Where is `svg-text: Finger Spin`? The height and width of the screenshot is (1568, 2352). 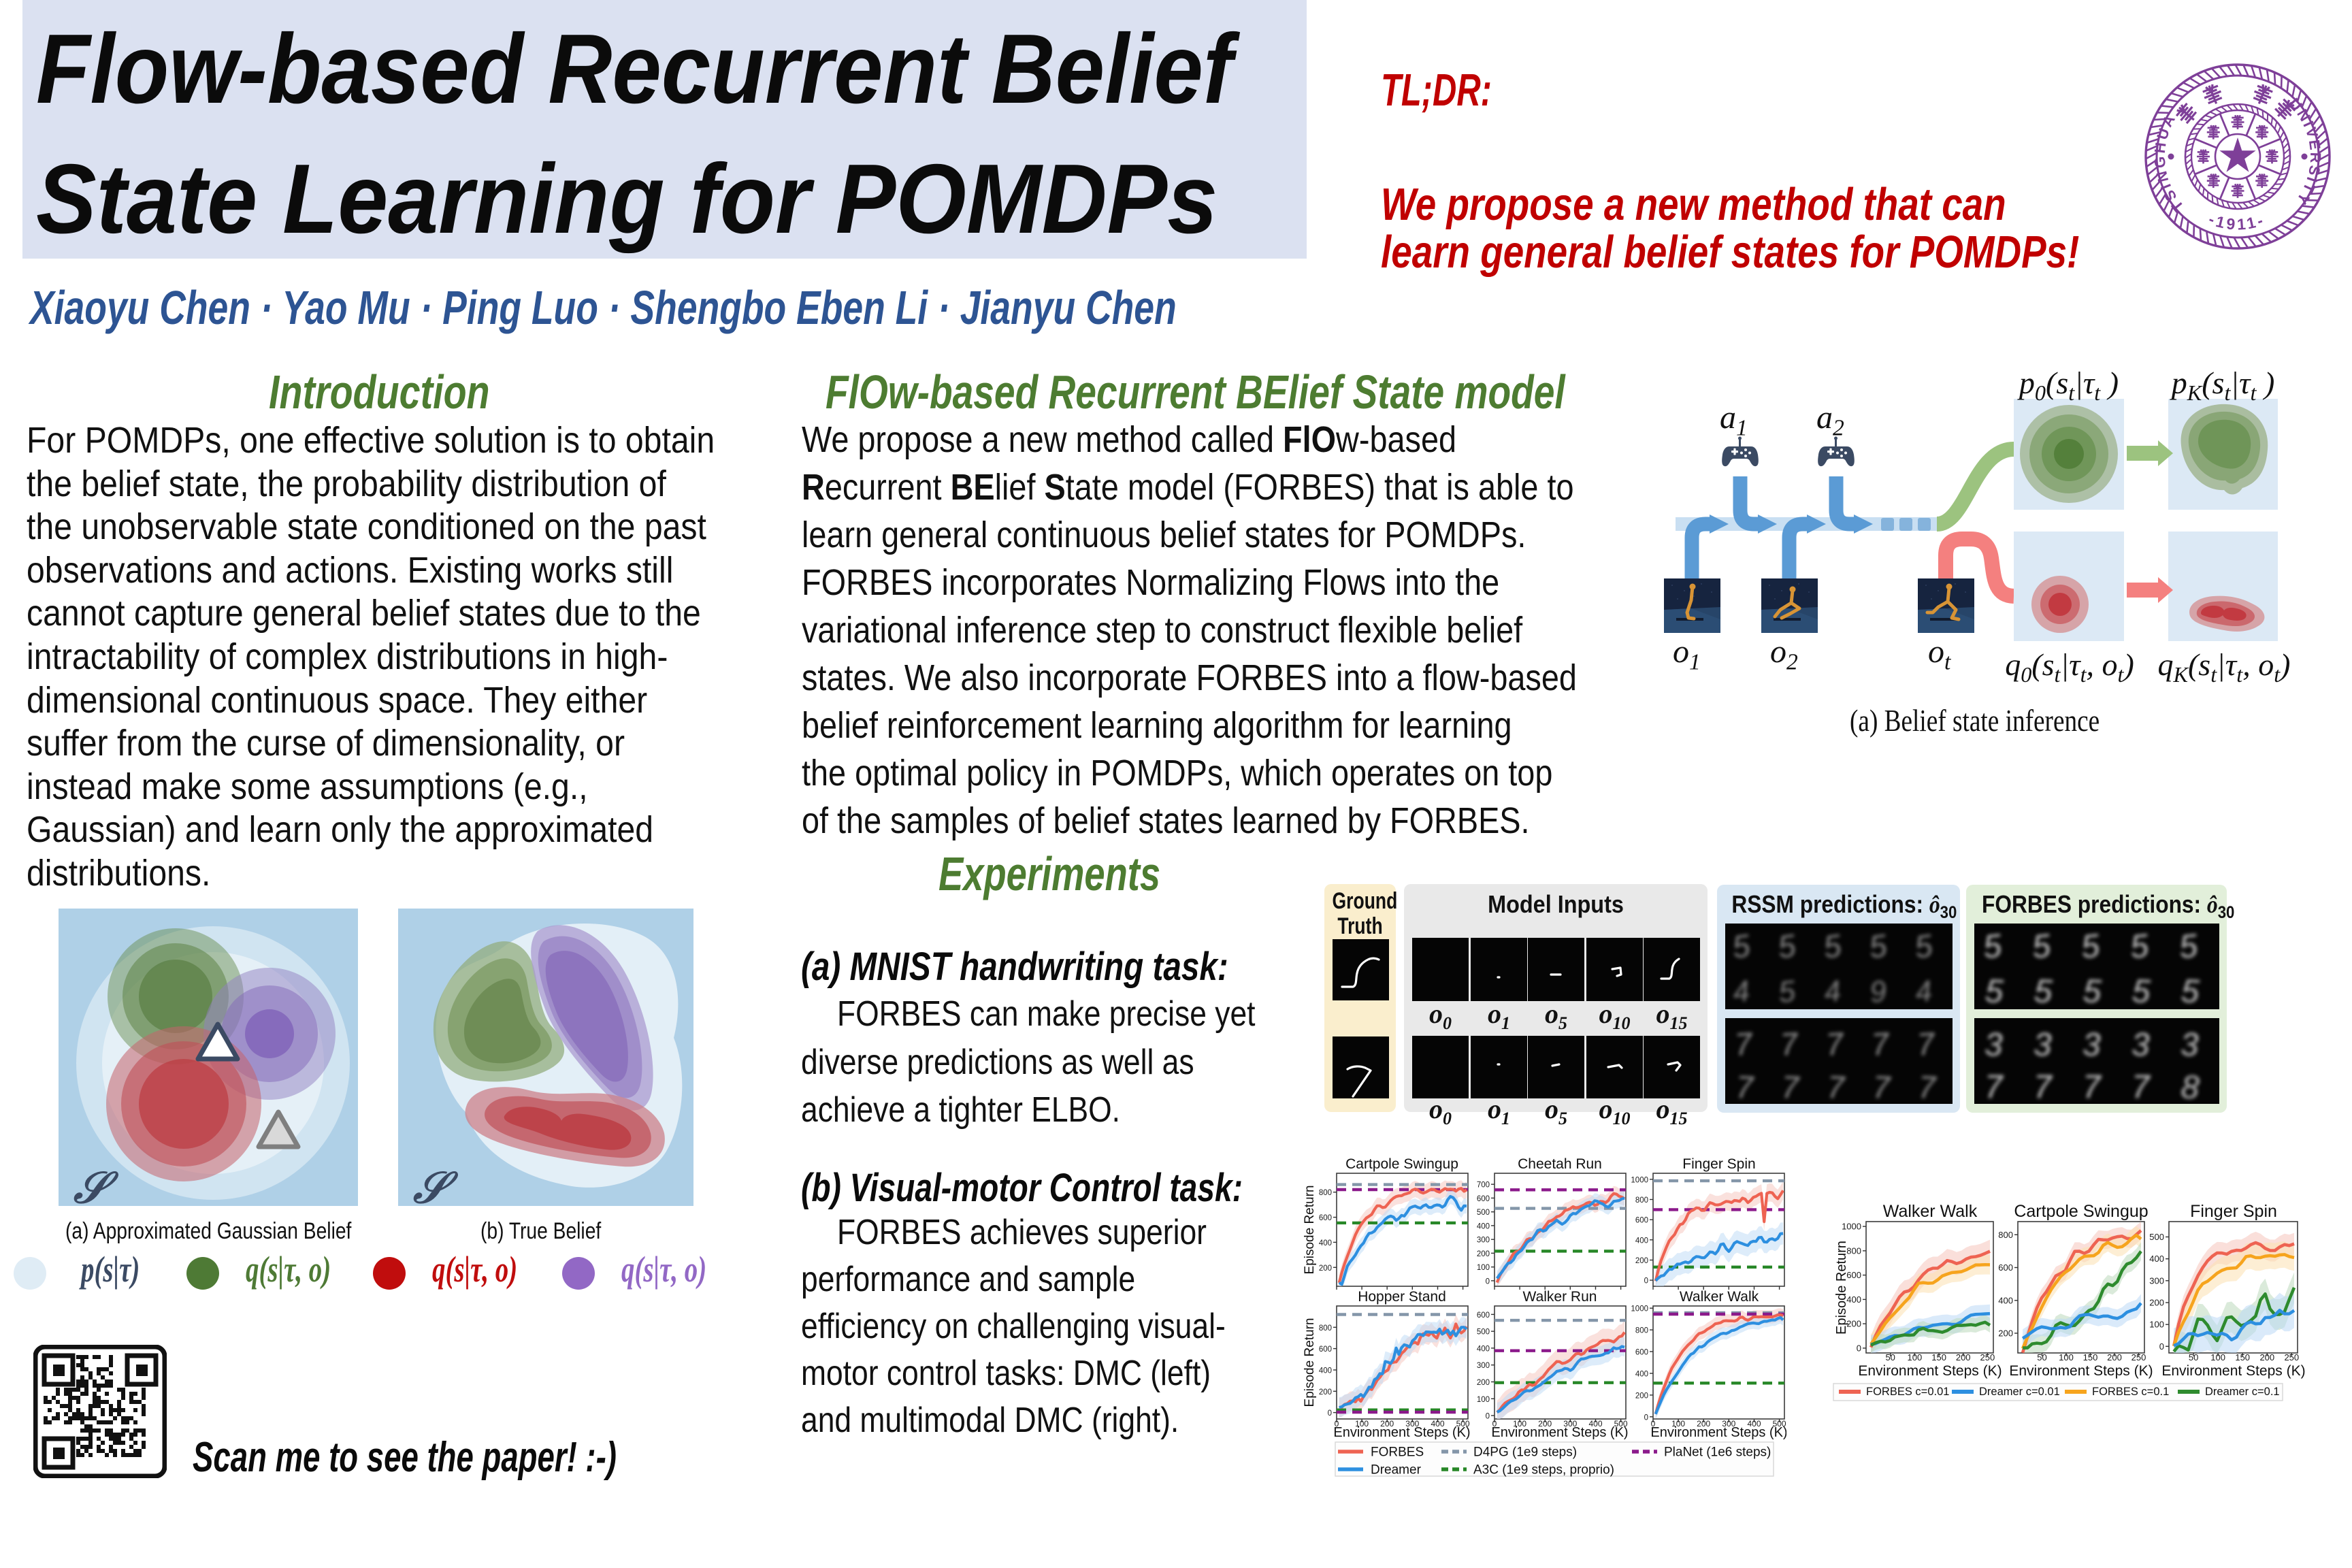
svg-text: Finger Spin is located at coordinates (2233, 1212).